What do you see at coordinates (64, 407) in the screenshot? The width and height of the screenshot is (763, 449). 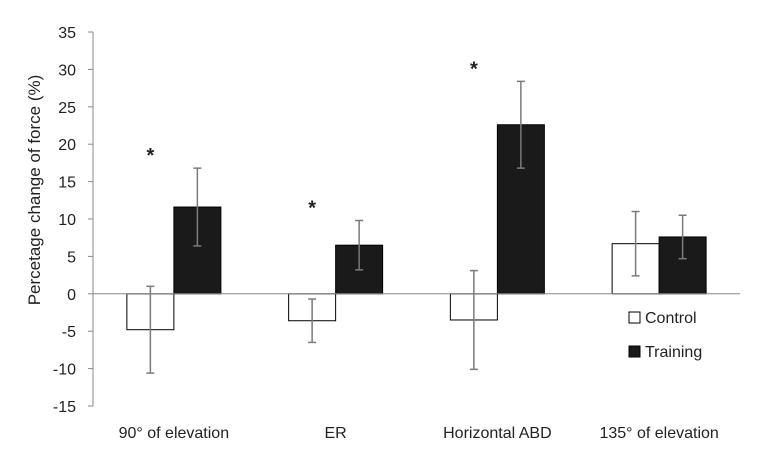 I see `y-tick-label: -15` at bounding box center [64, 407].